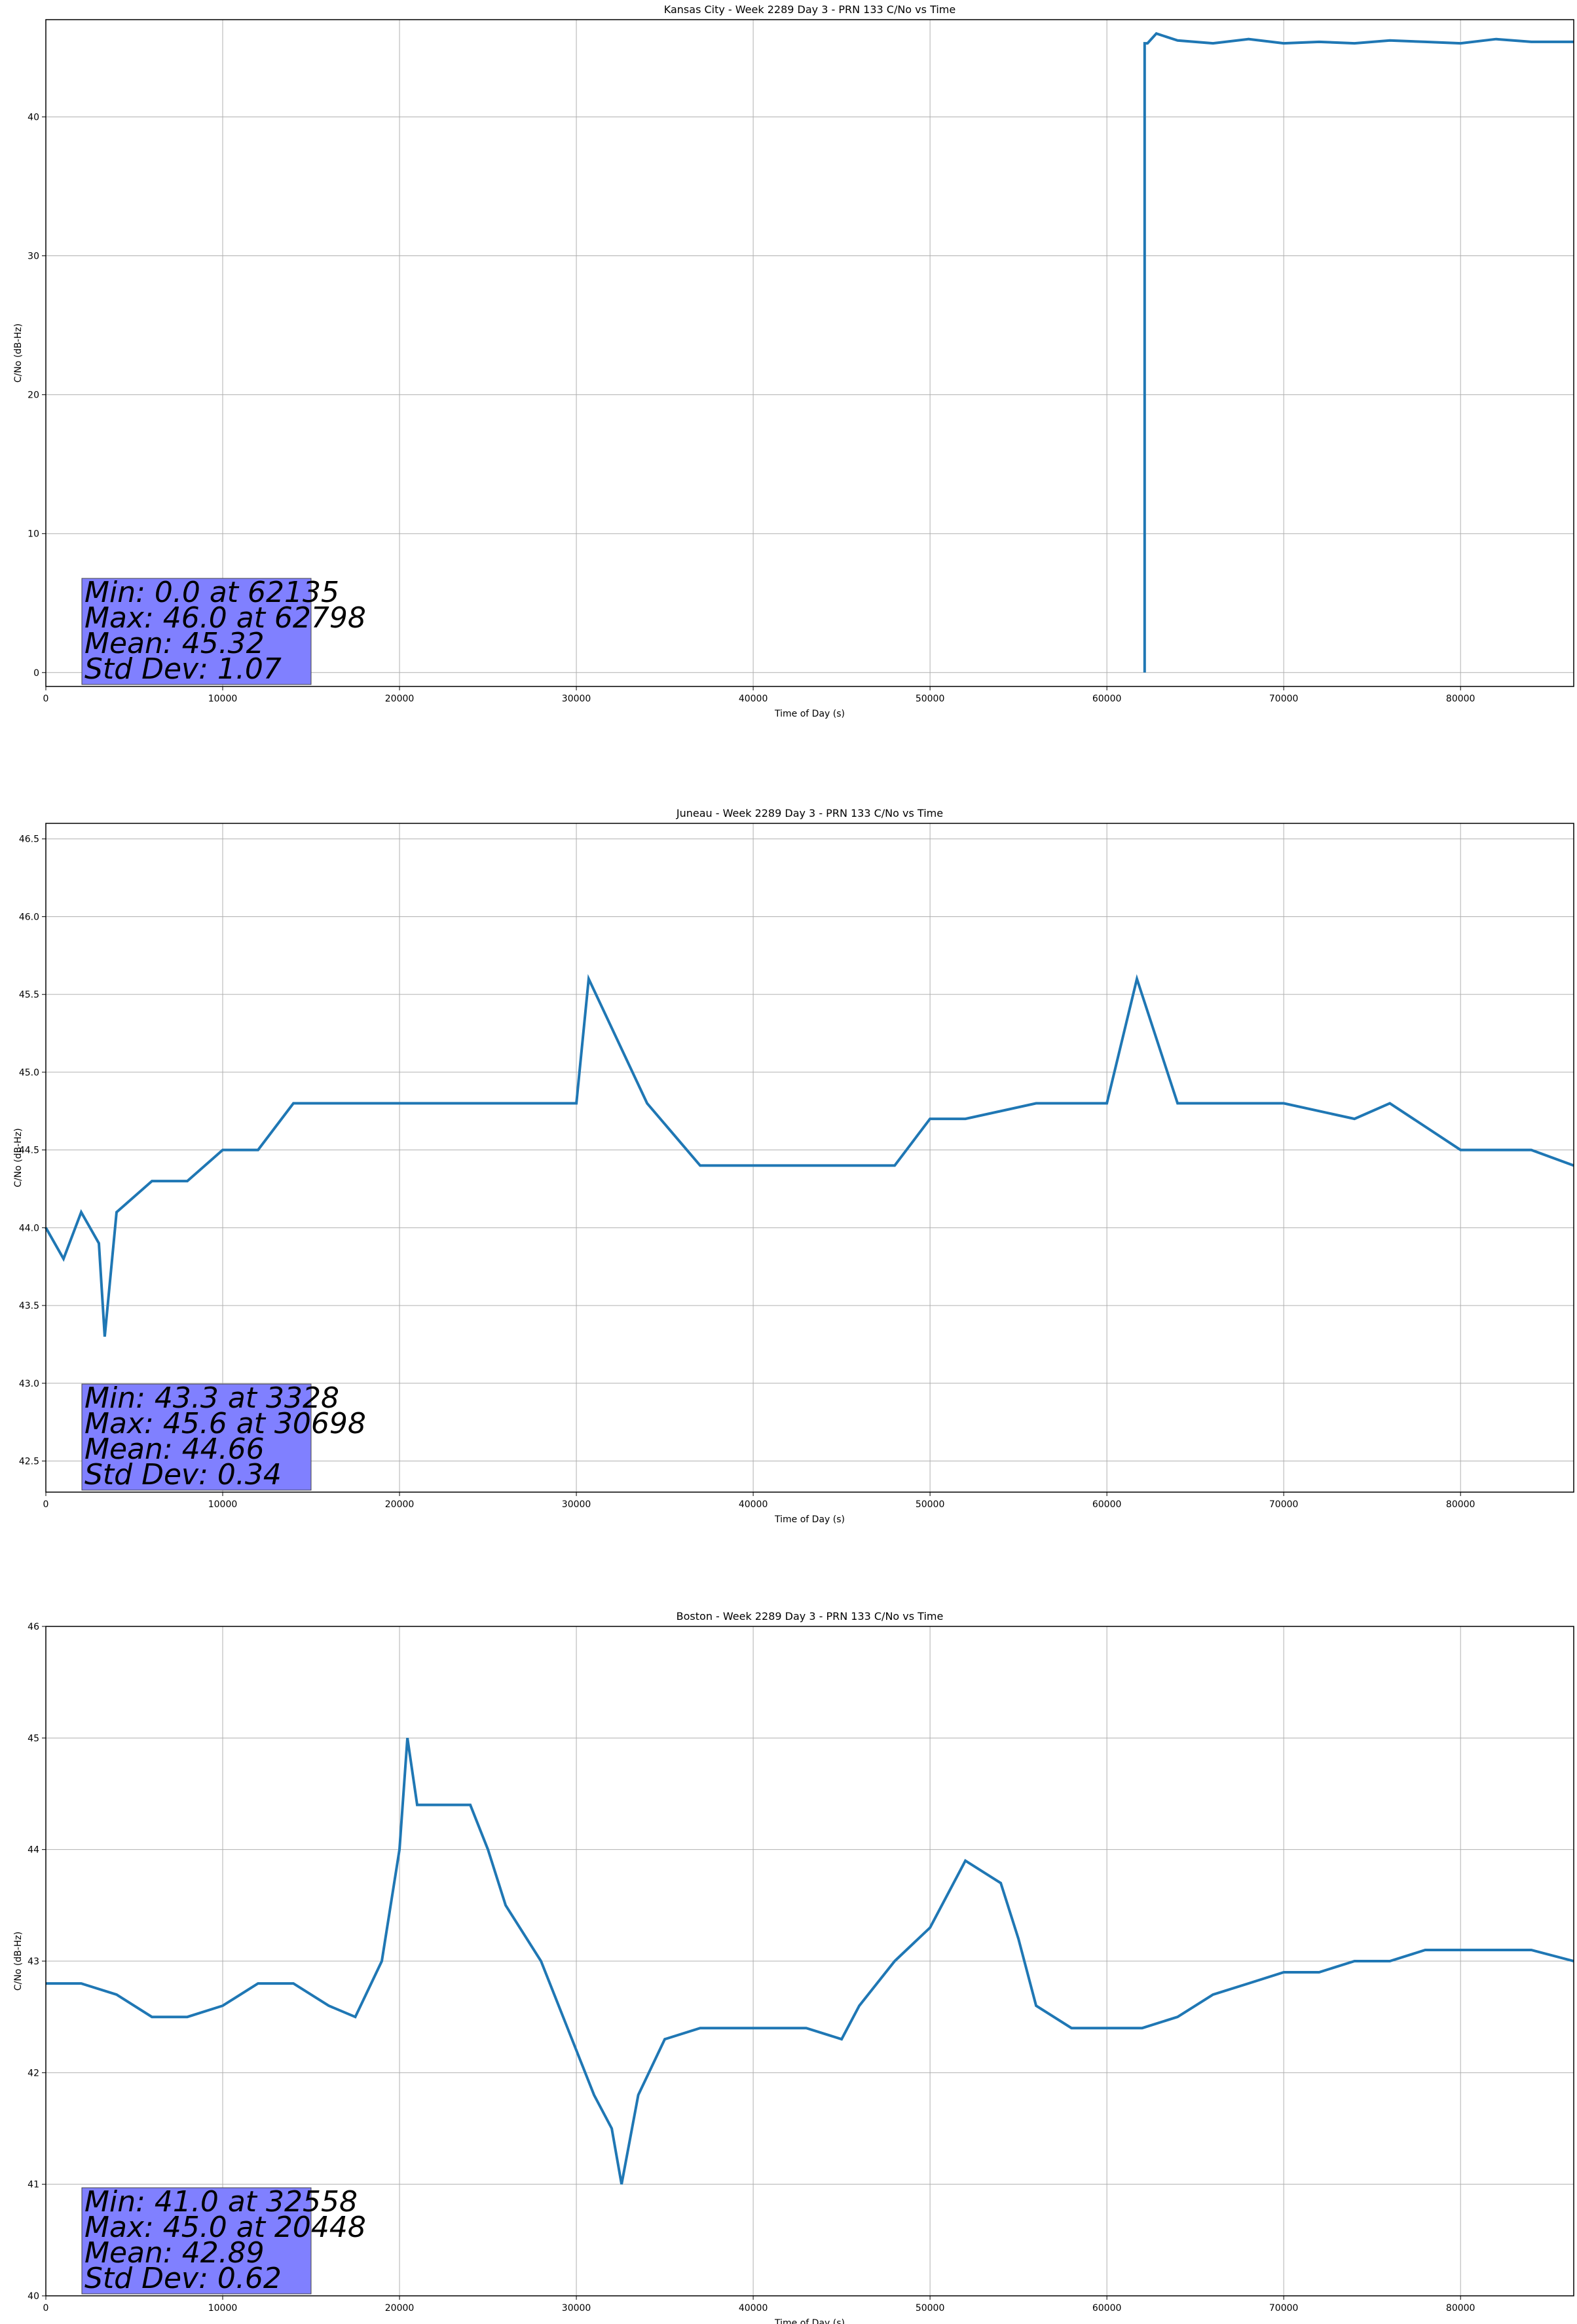 The height and width of the screenshot is (2324, 1577). I want to click on y-tick-label: 43.5, so click(29, 1306).